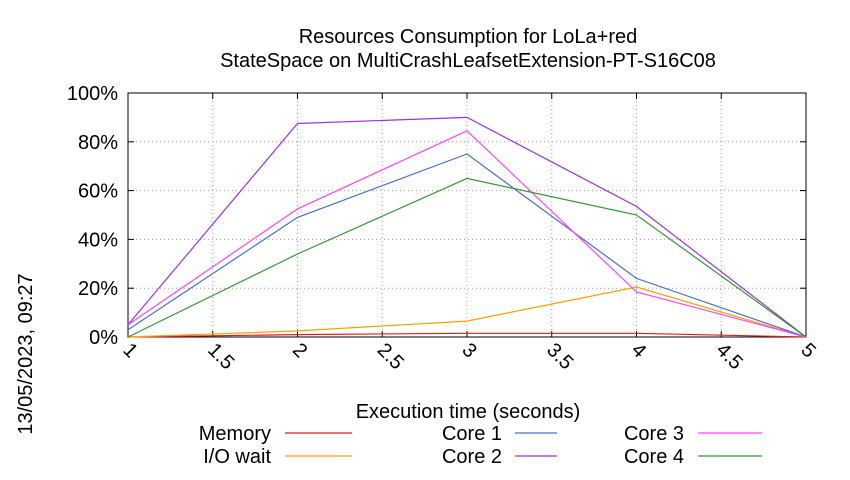 The width and height of the screenshot is (850, 480). Describe the element at coordinates (390, 356) in the screenshot. I see `x-tick-label: 2.5` at that location.